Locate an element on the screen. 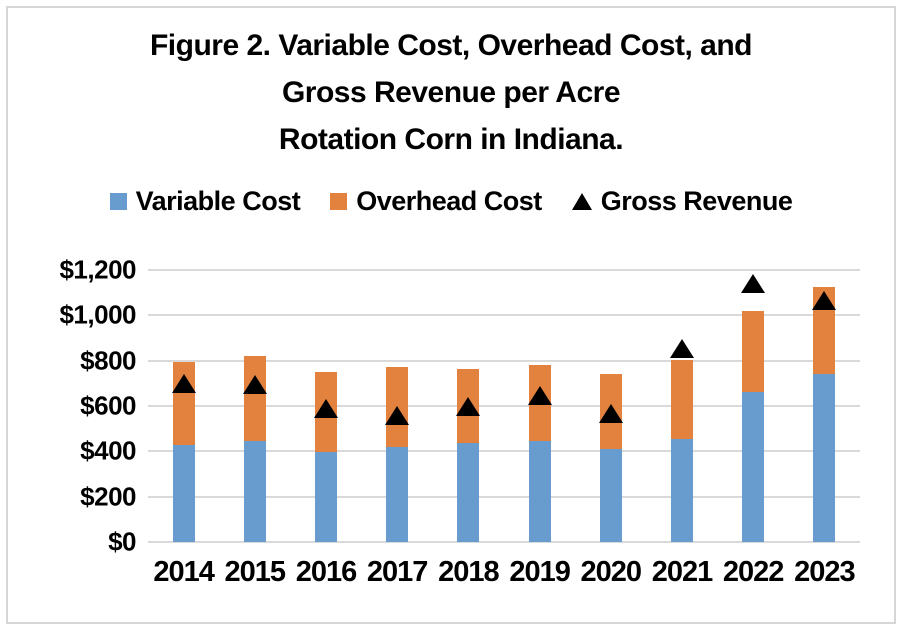 The image size is (902, 630). gross-revenue-triangle-icon is located at coordinates (581, 201).